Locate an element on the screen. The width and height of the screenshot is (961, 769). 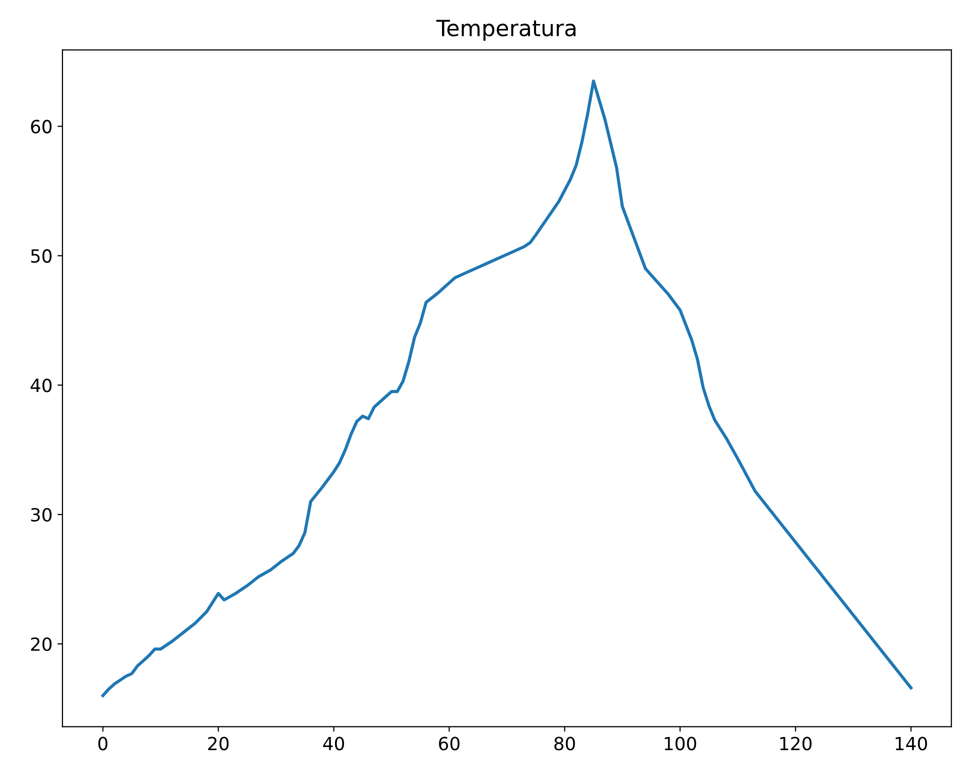
y-tick-label: 50 is located at coordinates (41, 256).